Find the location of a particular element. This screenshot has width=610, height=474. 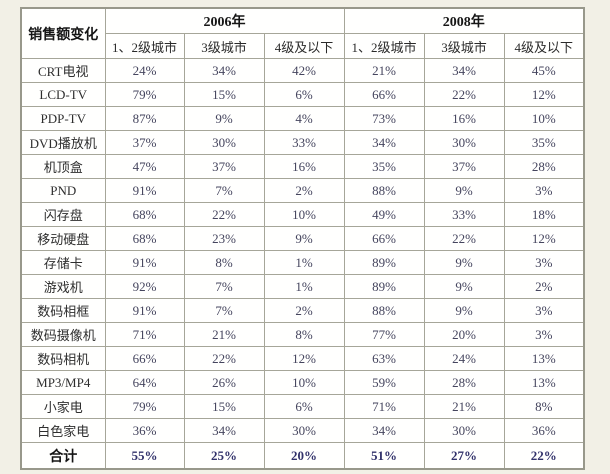

table-row: 数码摄像机 71% 21% 8% 77% 20% 3% is located at coordinates (302, 334).